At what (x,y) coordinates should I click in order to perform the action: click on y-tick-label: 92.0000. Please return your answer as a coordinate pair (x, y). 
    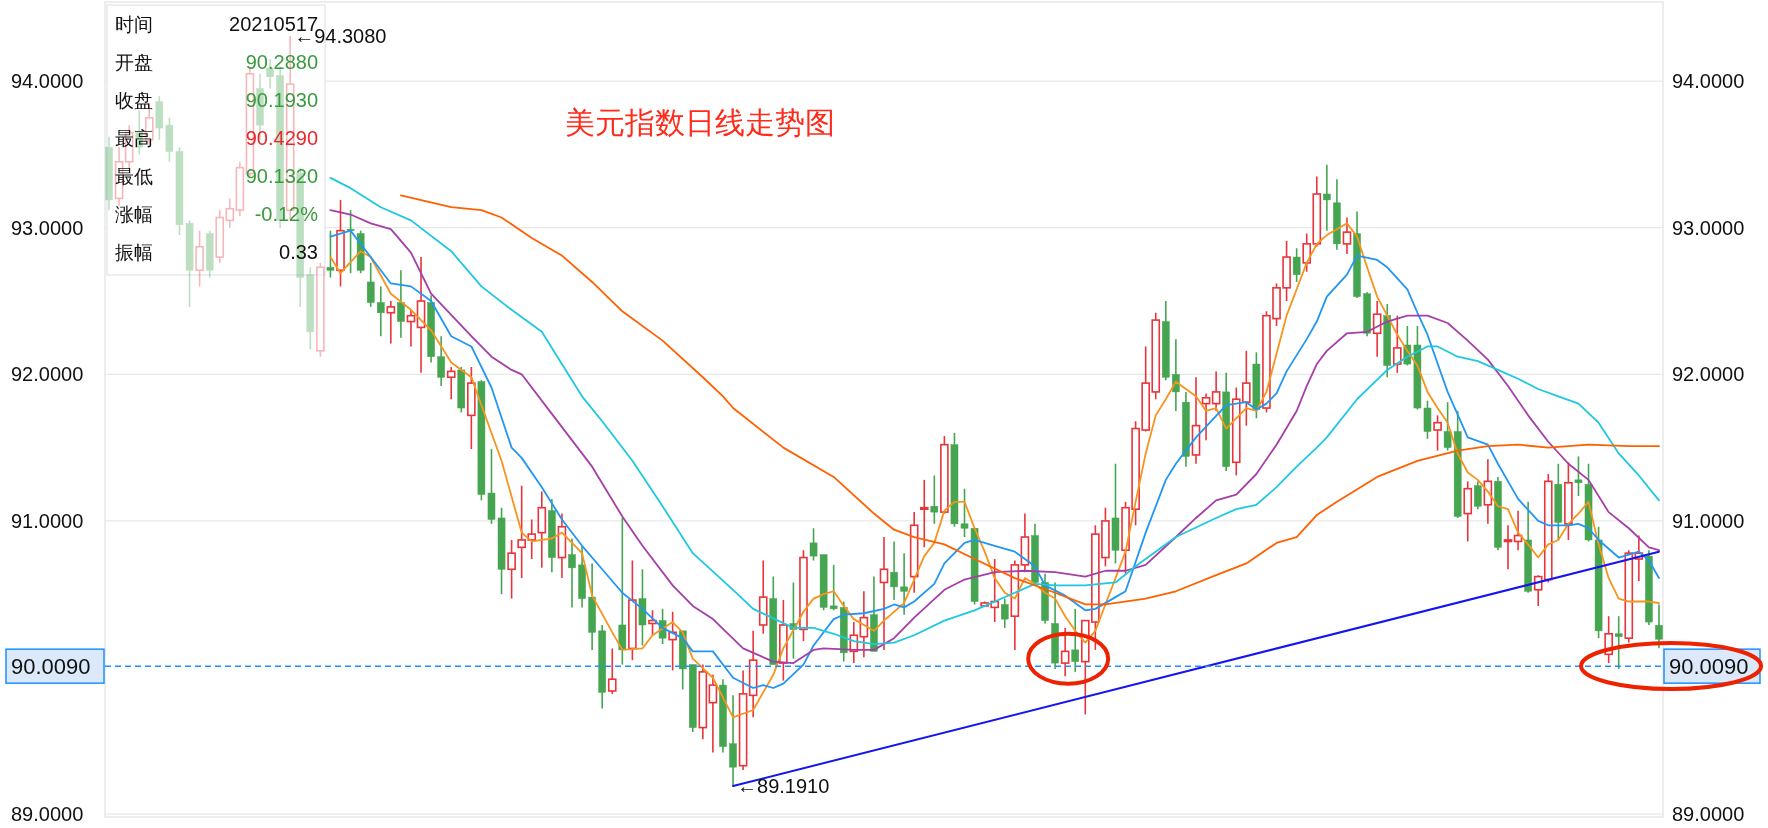
    Looking at the image, I should click on (47, 374).